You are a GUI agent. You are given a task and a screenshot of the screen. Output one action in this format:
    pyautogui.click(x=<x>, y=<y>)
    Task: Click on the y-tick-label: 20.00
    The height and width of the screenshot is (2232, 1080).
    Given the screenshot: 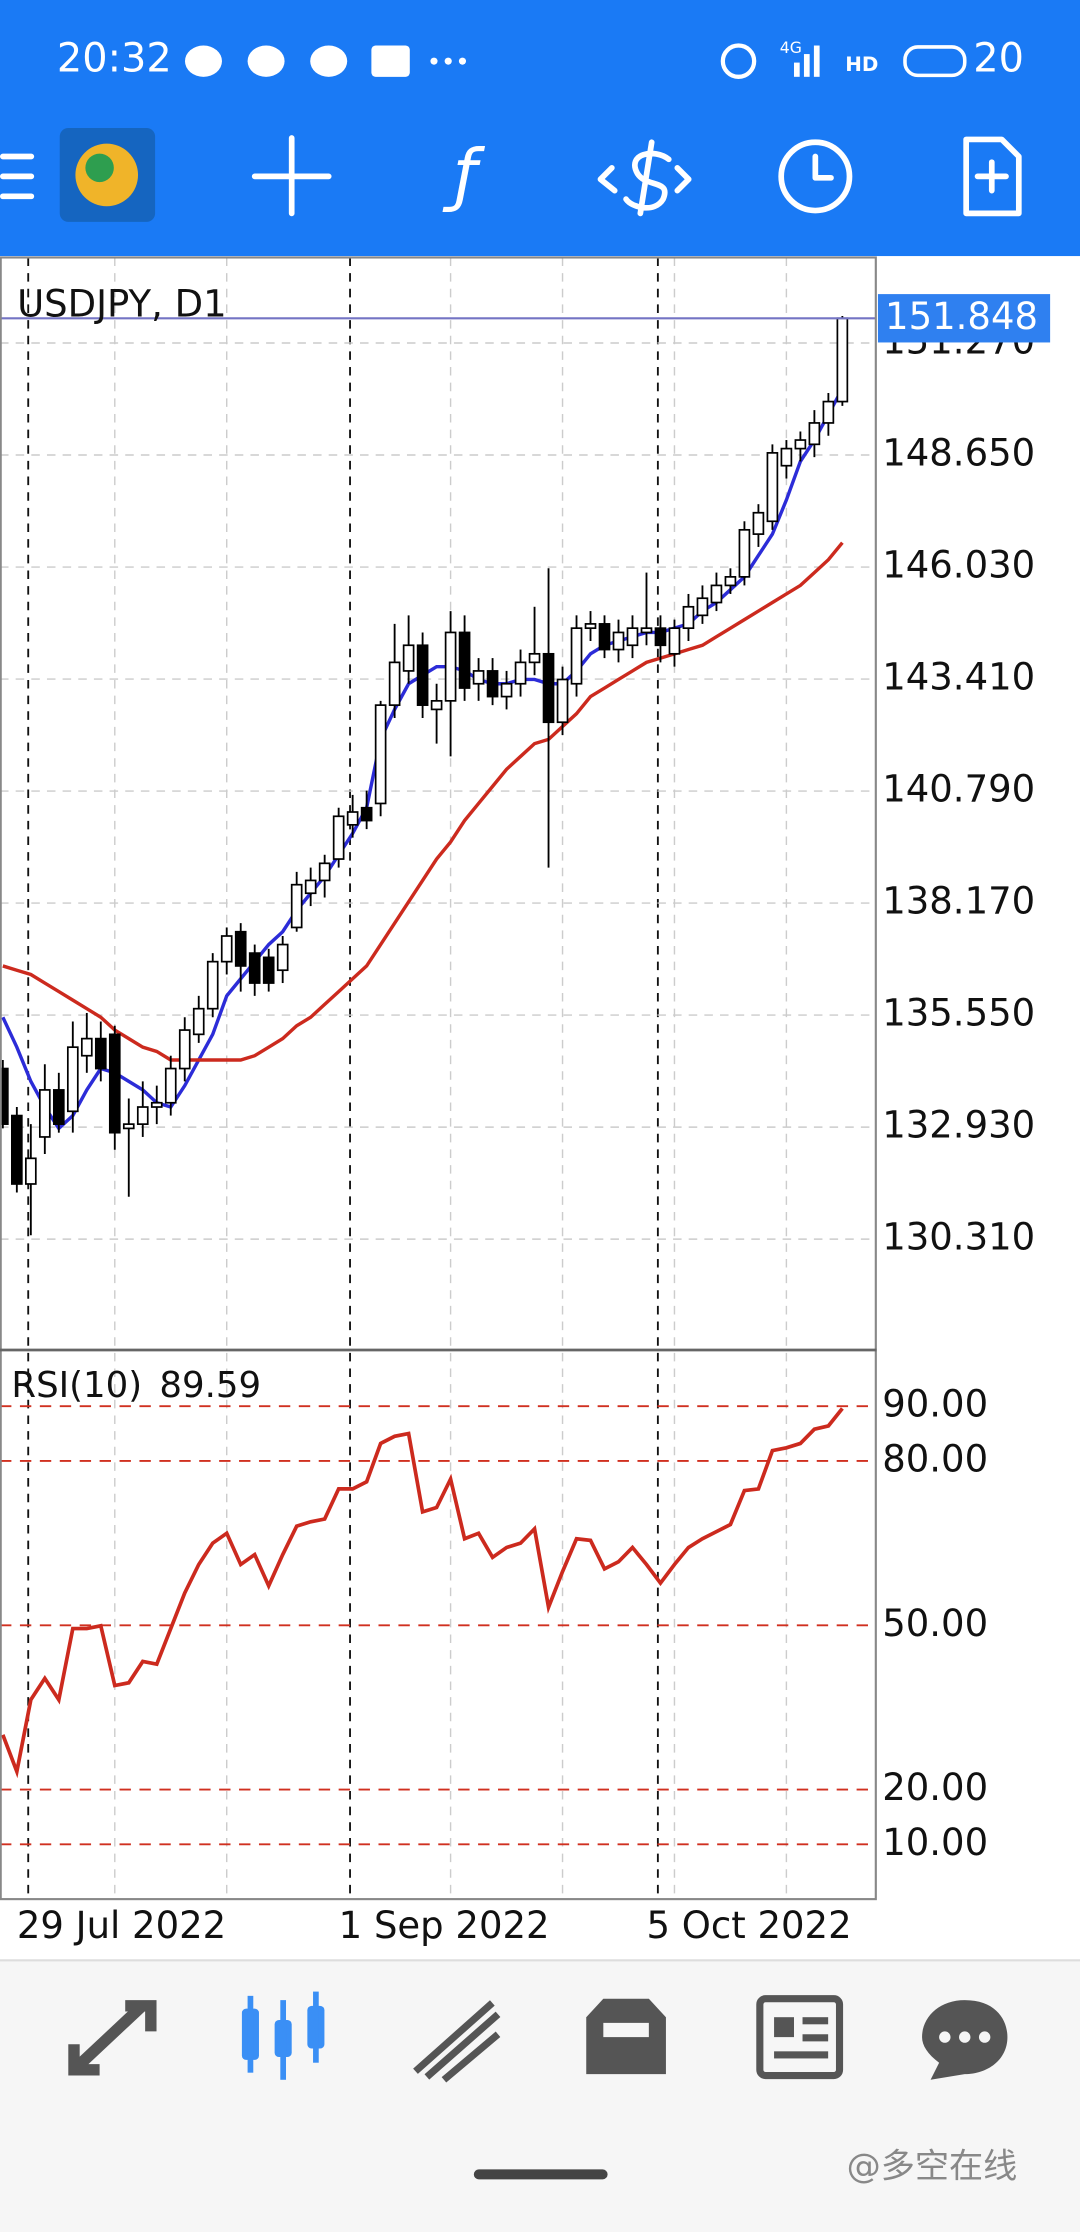 What is the action you would take?
    pyautogui.click(x=935, y=1787)
    